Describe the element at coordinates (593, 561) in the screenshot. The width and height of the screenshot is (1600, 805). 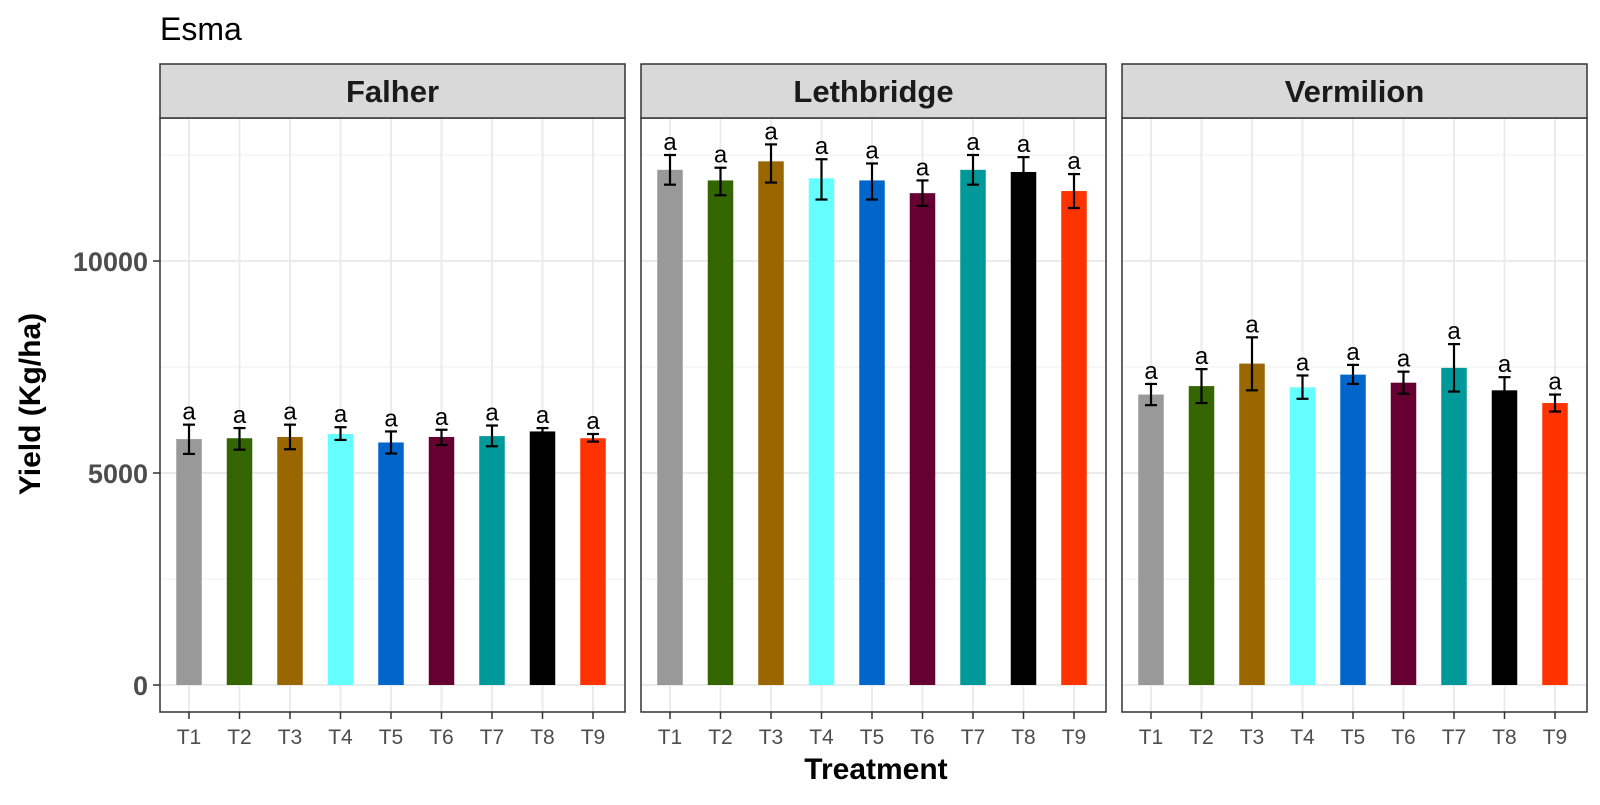
I see `bar-falher-t9` at that location.